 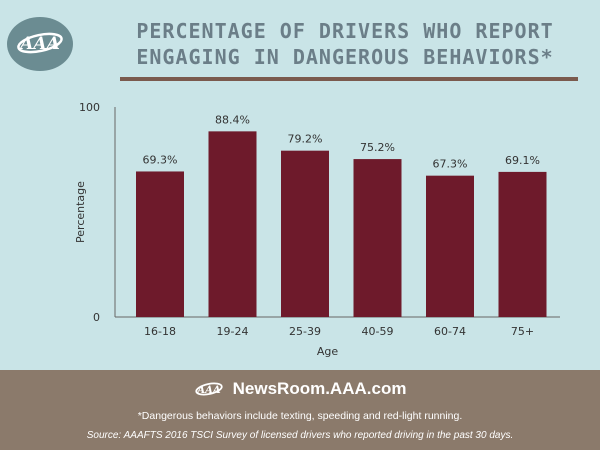 I want to click on aaa-logo: AAA, so click(x=40, y=44).